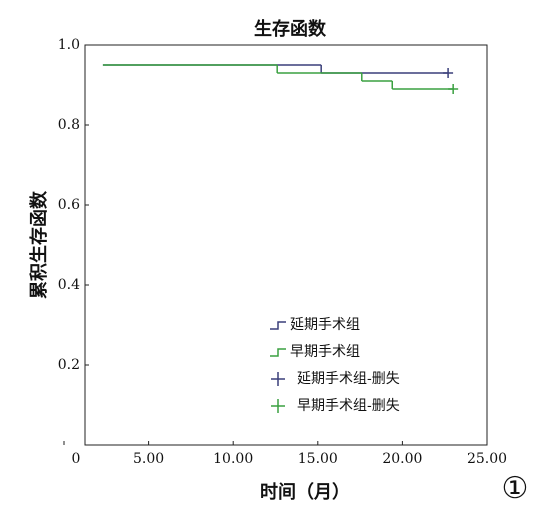 The image size is (550, 513). I want to click on y-axis-label: 累积生存函数, so click(39, 244).